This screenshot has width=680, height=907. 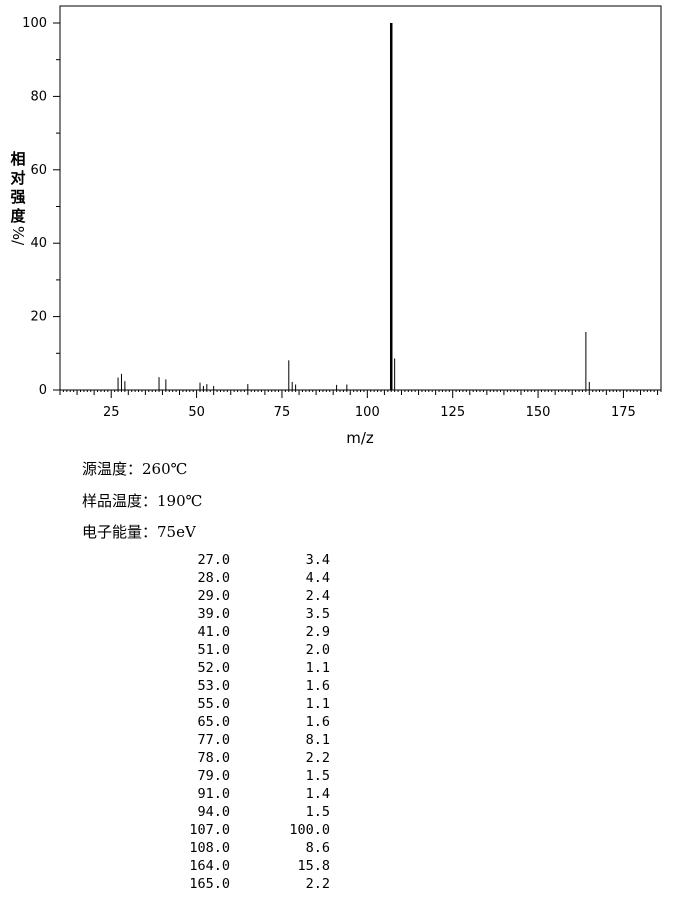 I want to click on x-tick-label: 150, so click(x=538, y=412).